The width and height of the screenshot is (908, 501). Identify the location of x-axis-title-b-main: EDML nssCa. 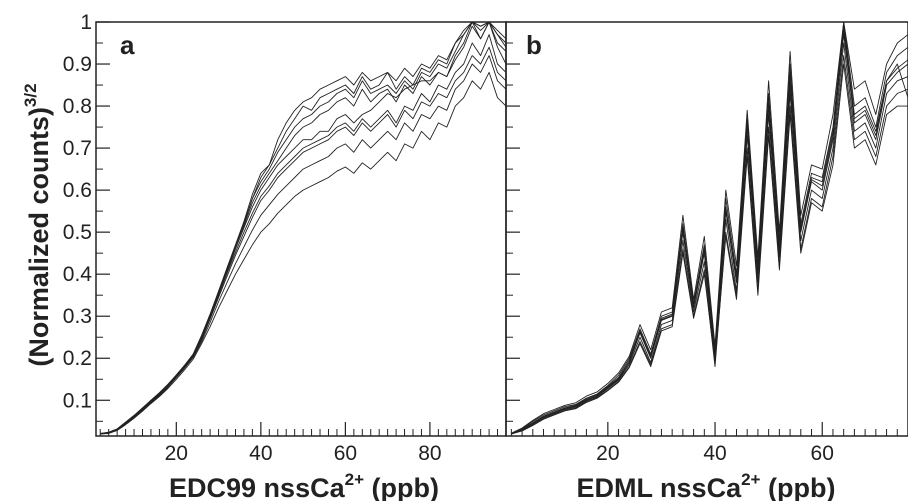
(660, 487).